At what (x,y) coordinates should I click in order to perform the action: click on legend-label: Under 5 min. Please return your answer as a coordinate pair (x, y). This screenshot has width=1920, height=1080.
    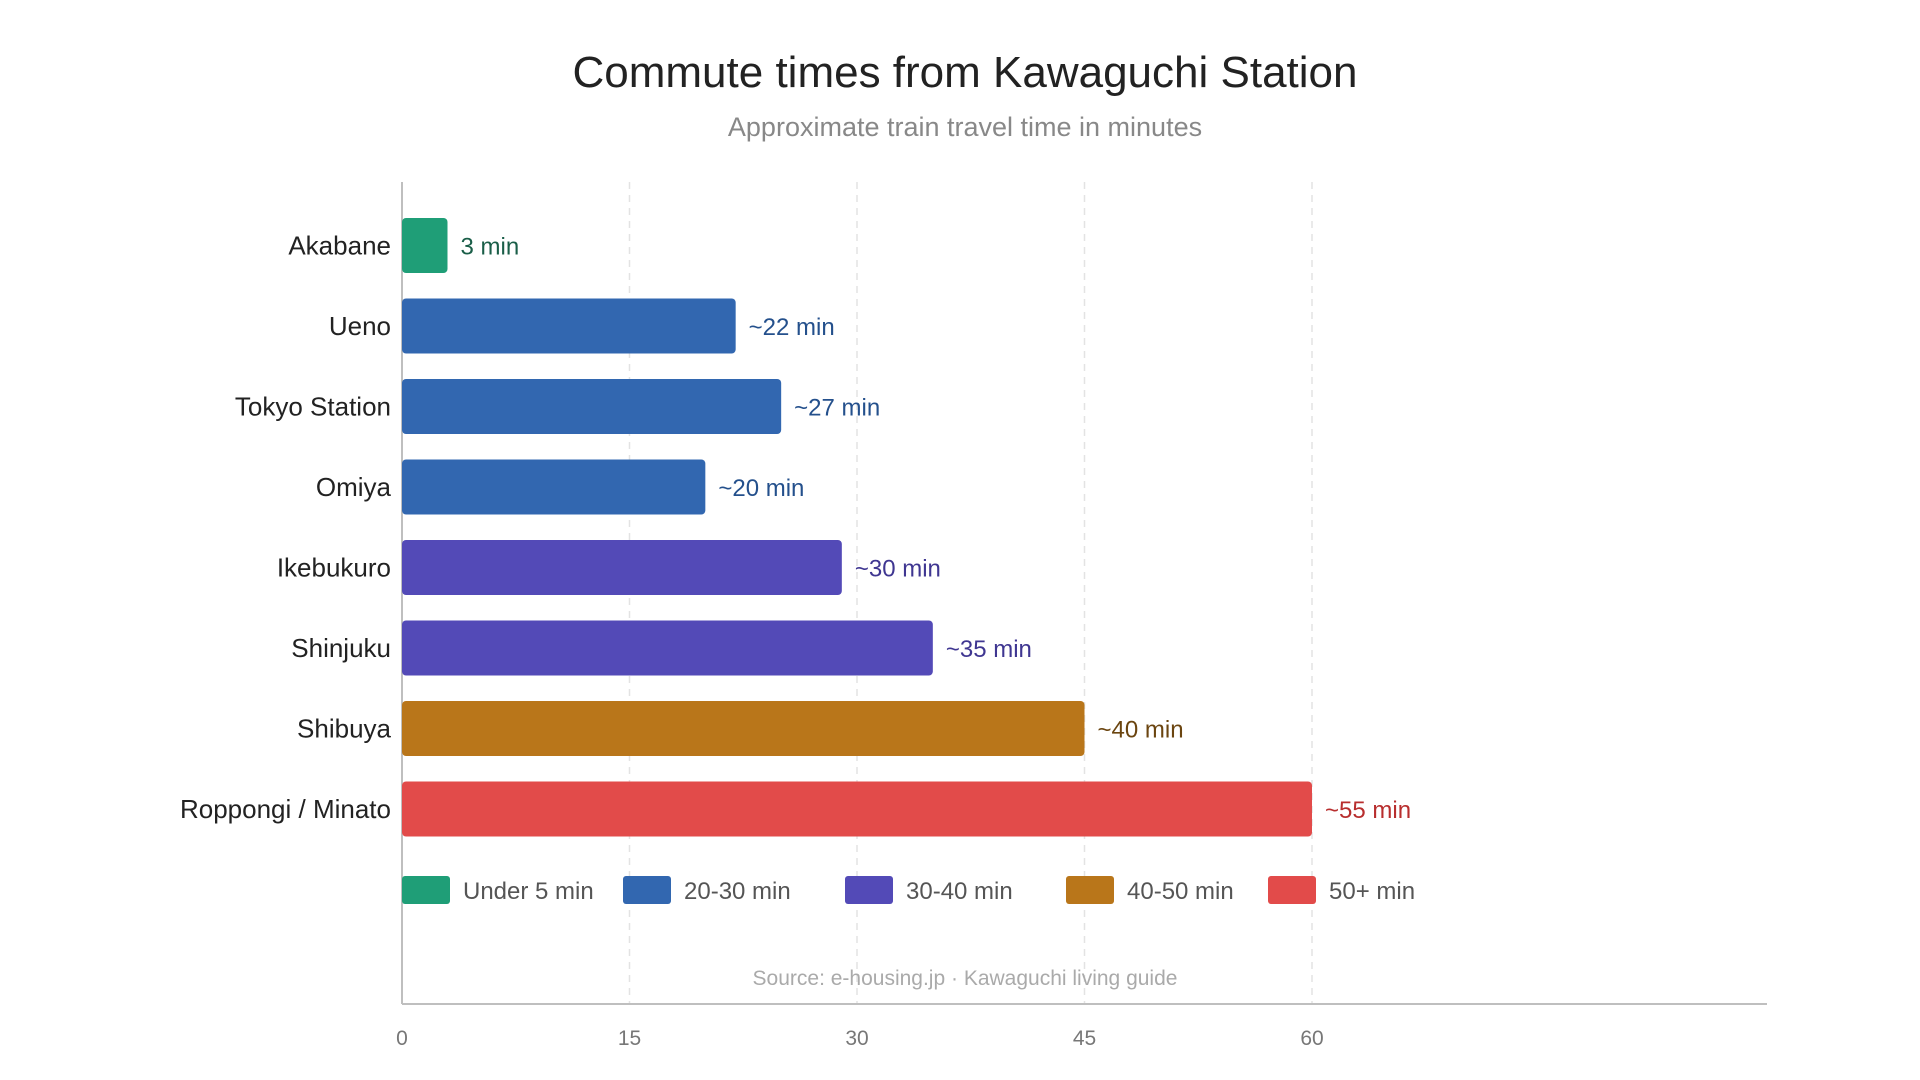
    Looking at the image, I should click on (528, 891).